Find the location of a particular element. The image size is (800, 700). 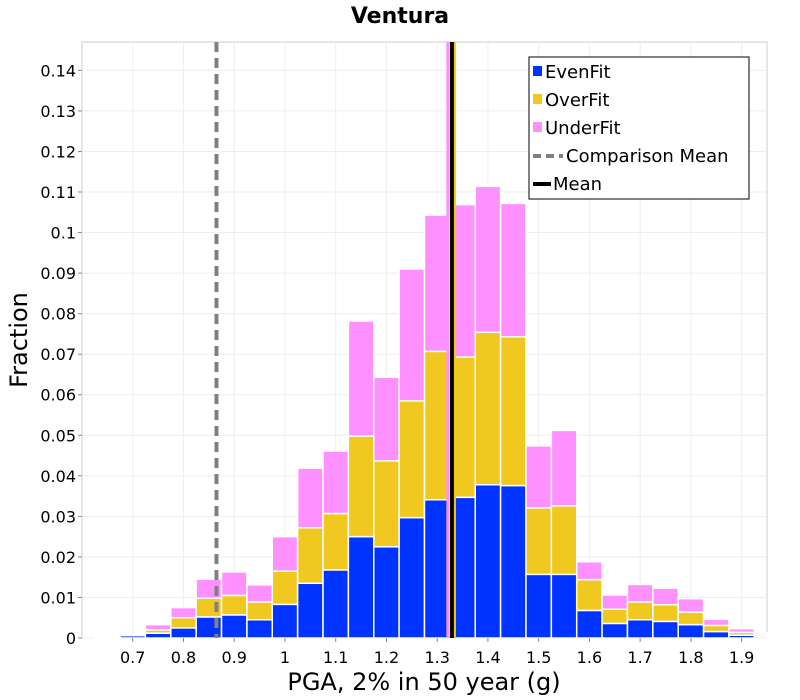

y-tick-label: 0.09 is located at coordinates (58, 273).